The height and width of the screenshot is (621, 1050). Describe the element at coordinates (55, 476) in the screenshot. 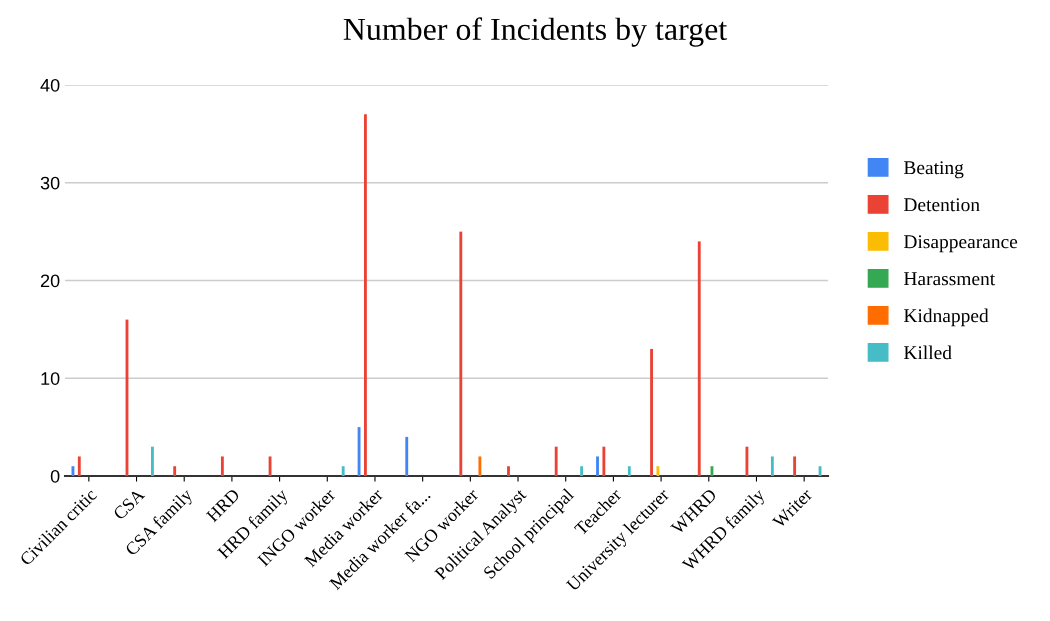

I see `y-tick-label: 0` at that location.